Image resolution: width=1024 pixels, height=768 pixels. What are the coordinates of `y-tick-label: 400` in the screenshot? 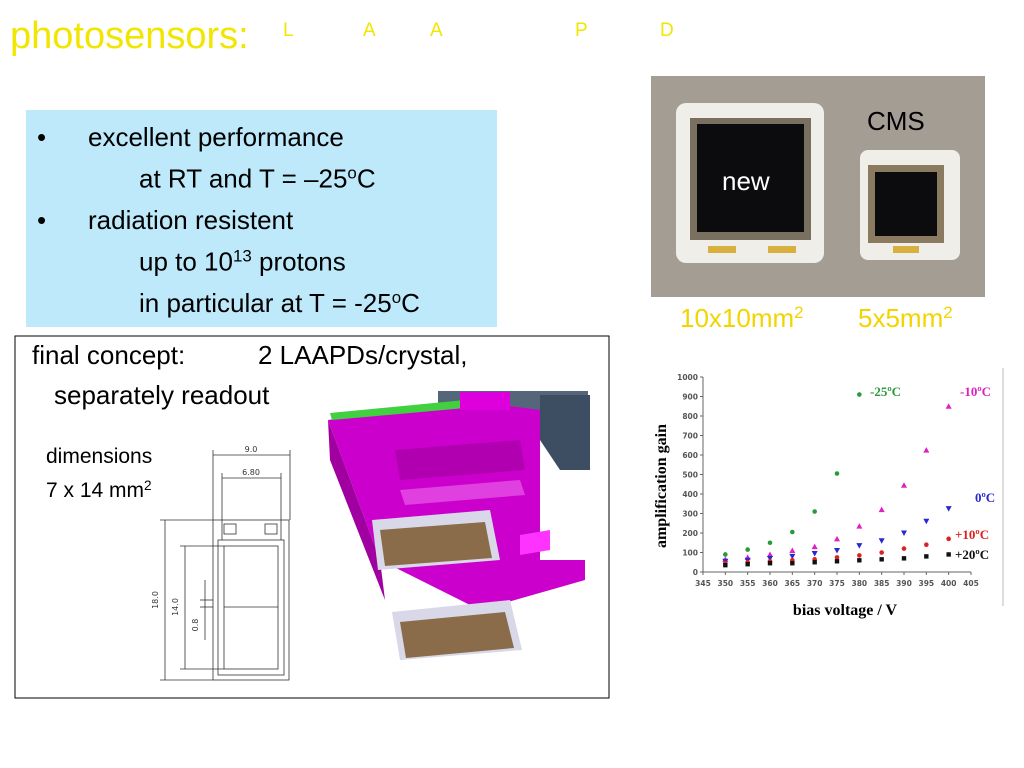 It's located at (690, 494).